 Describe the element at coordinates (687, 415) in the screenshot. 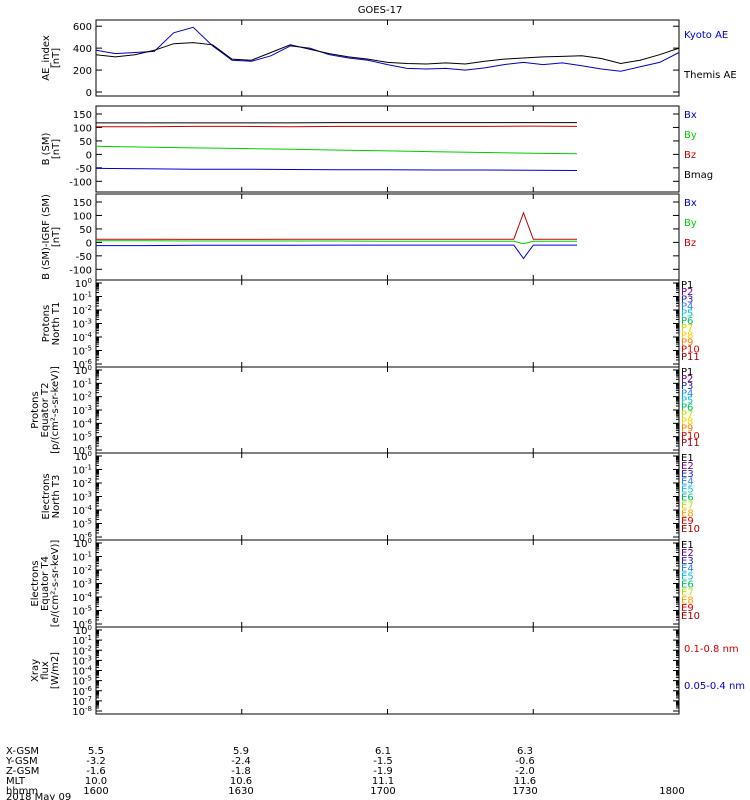

I see `legend-entry: P7` at that location.